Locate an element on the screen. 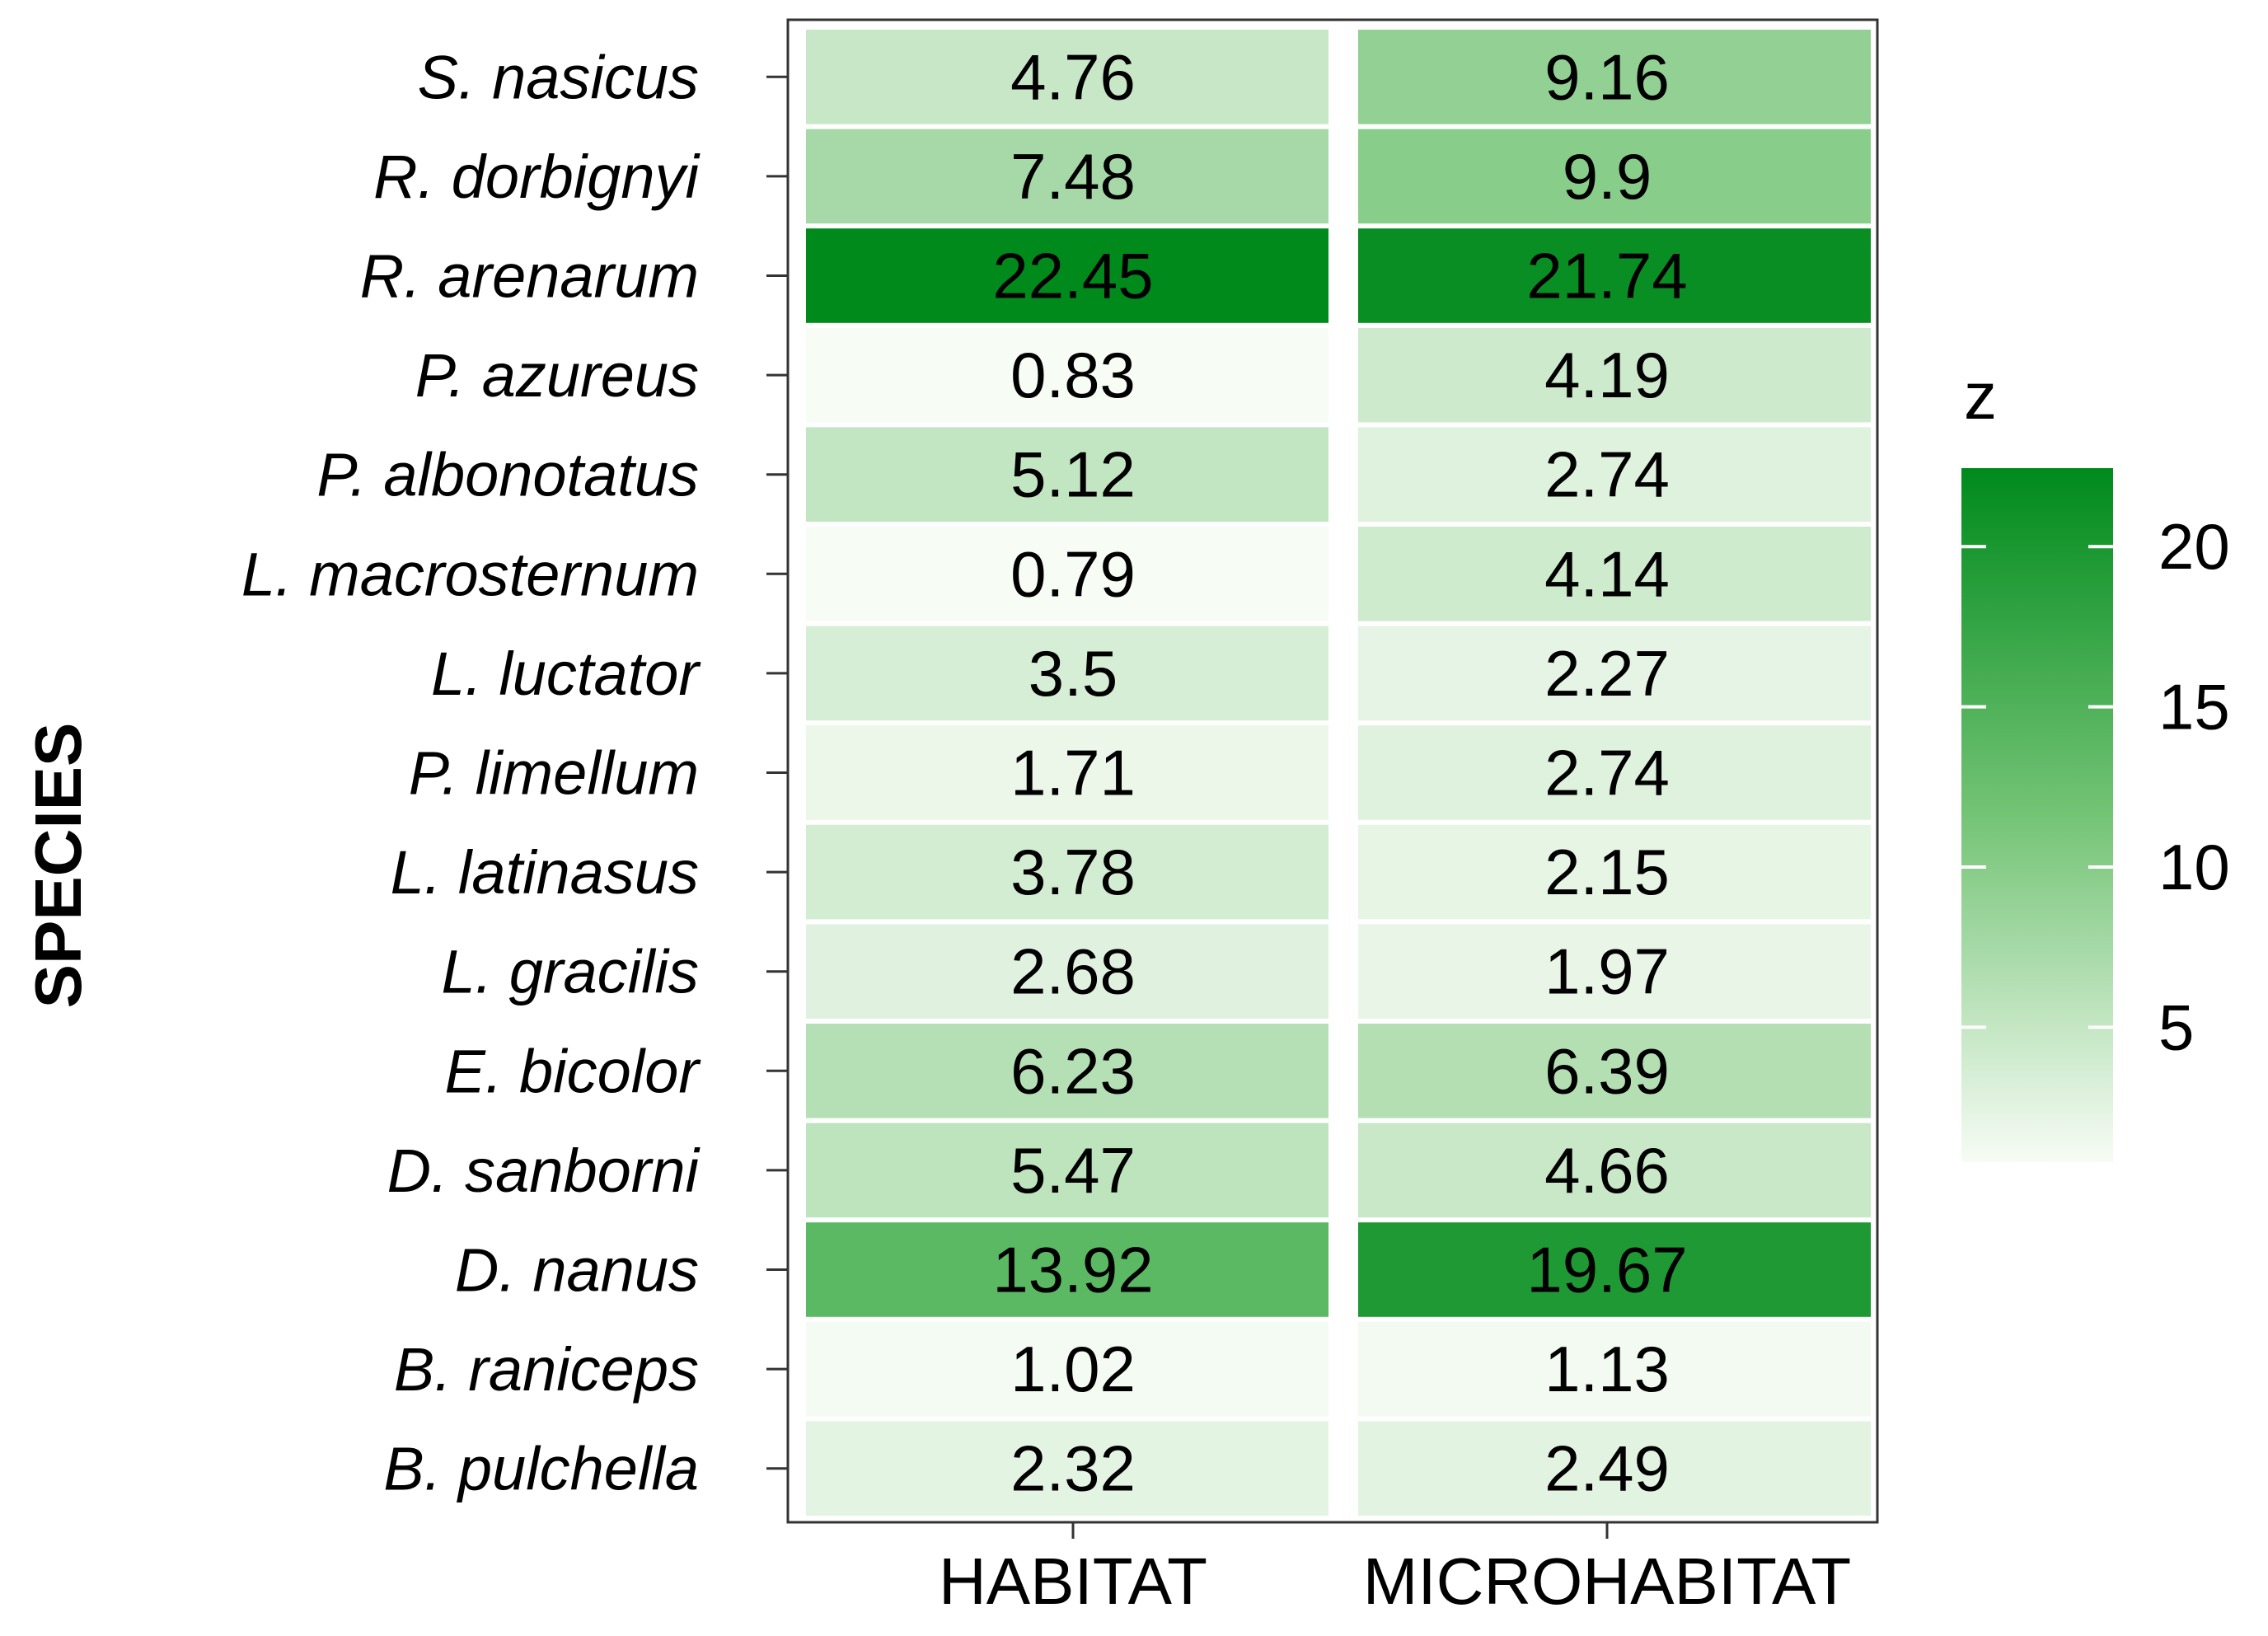  x-tick-label: HABITAT is located at coordinates (1073, 1582).